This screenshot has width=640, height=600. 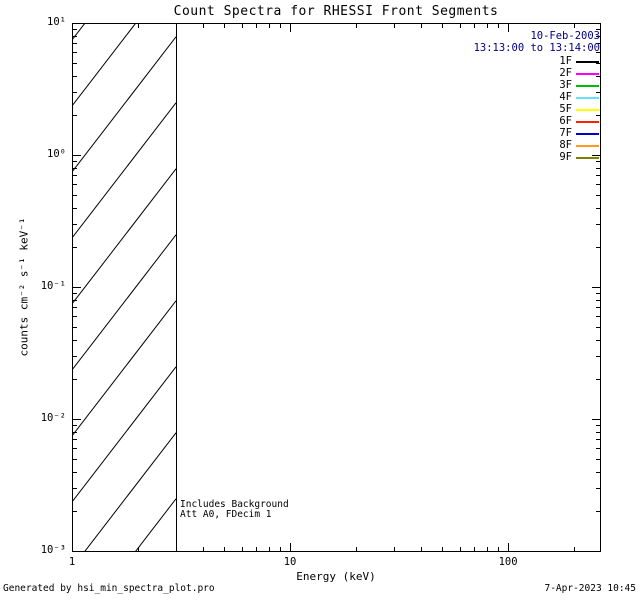 What do you see at coordinates (53, 550) in the screenshot?
I see `y-tick-label: 10⁻³` at bounding box center [53, 550].